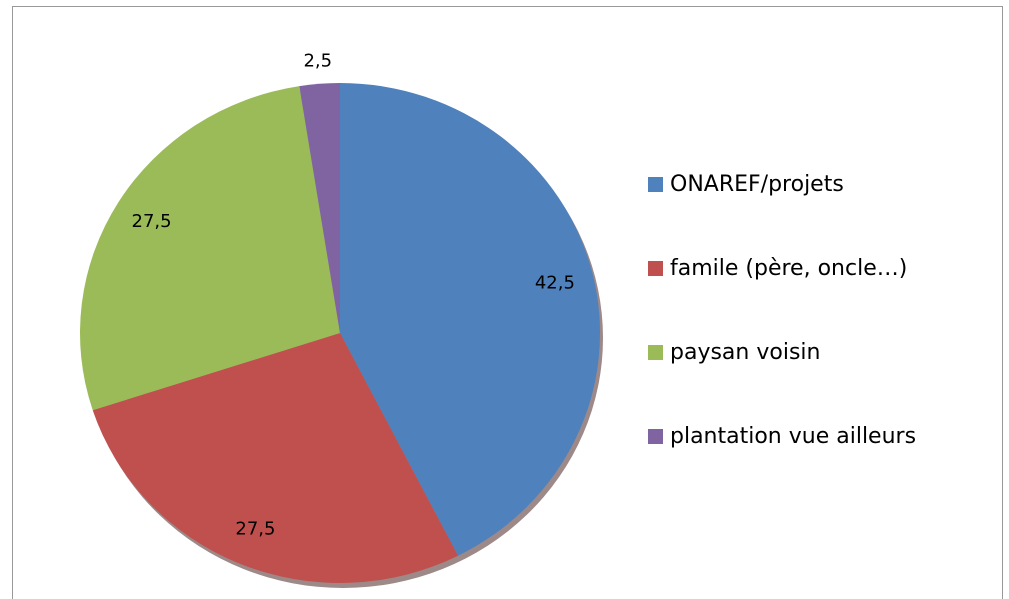  I want to click on legend-label: ONAREF/projets, so click(757, 184).